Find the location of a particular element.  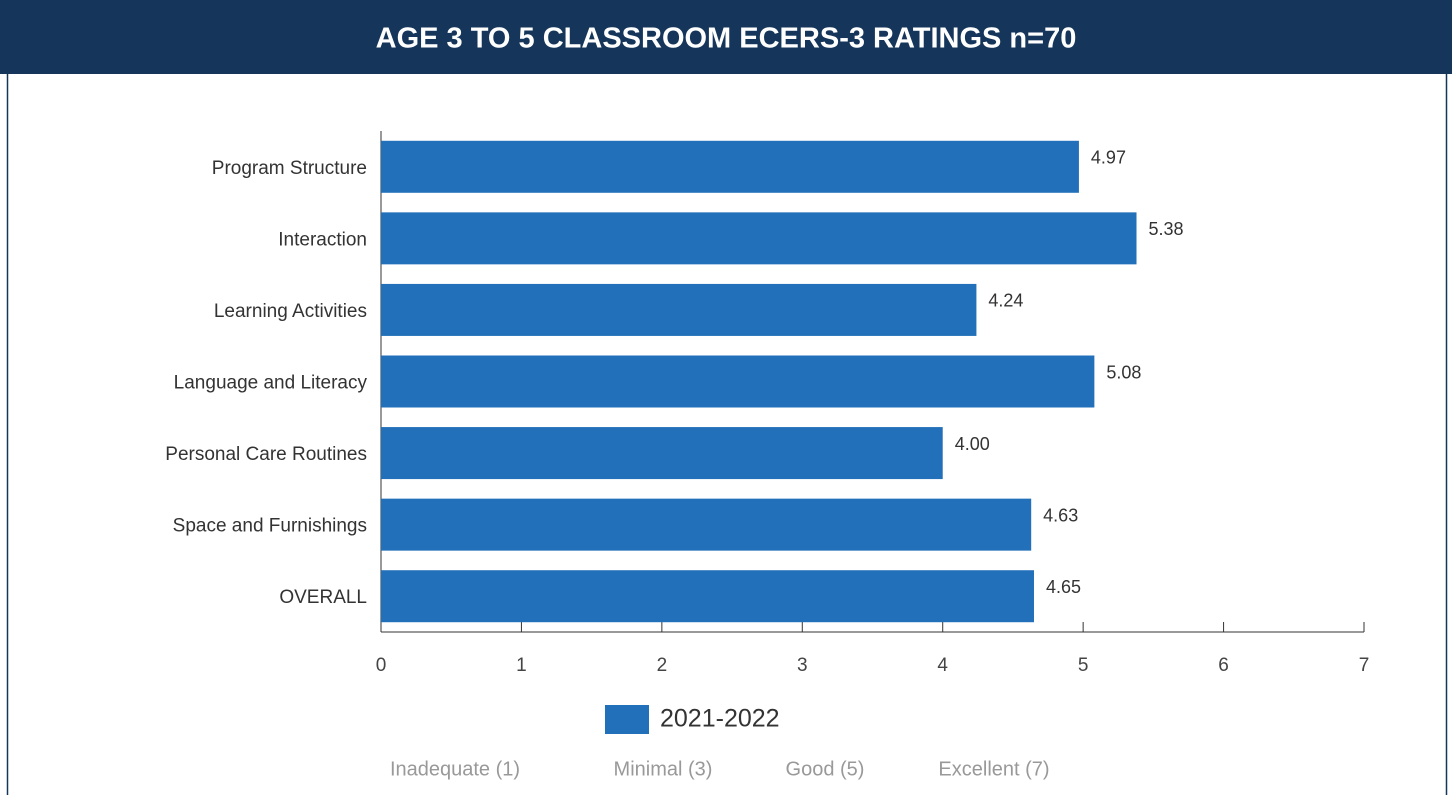

y-tick-label: Interaction is located at coordinates (322, 239).